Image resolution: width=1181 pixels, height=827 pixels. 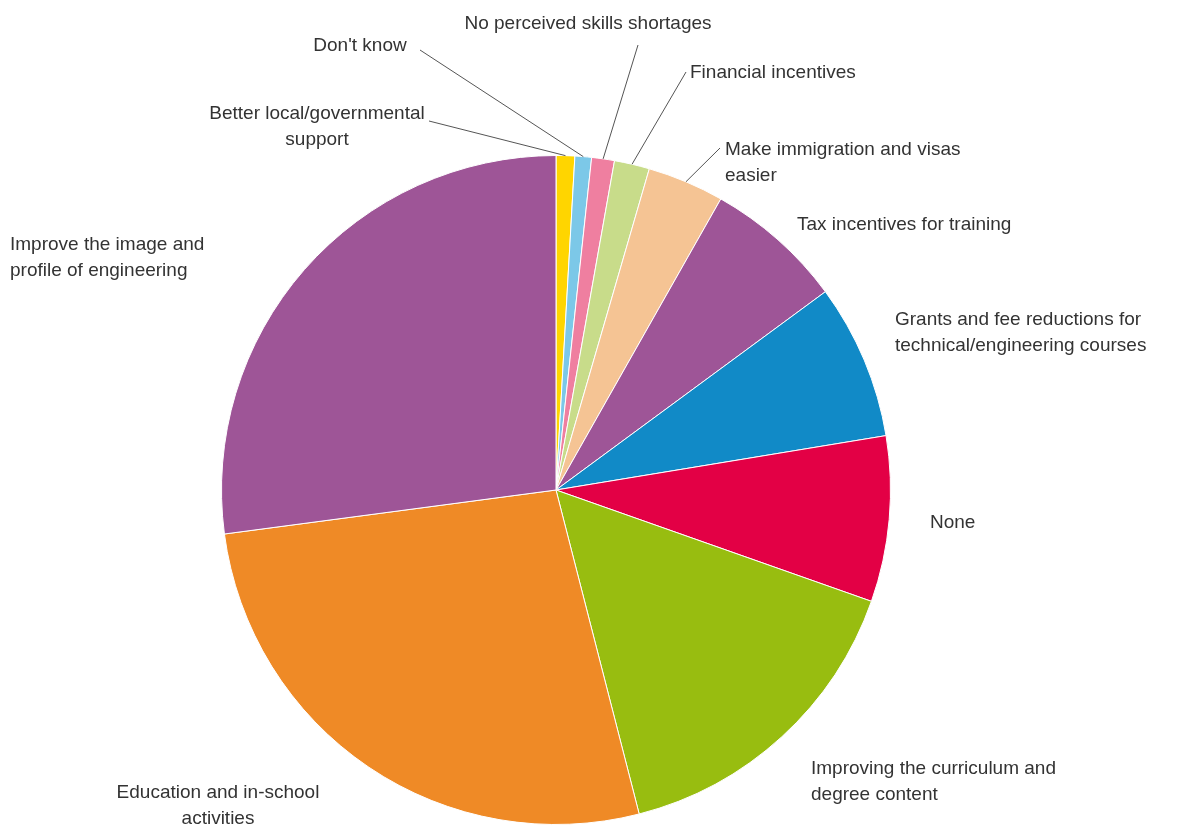 I want to click on slice-label: Tax incentives for training, so click(x=904, y=223).